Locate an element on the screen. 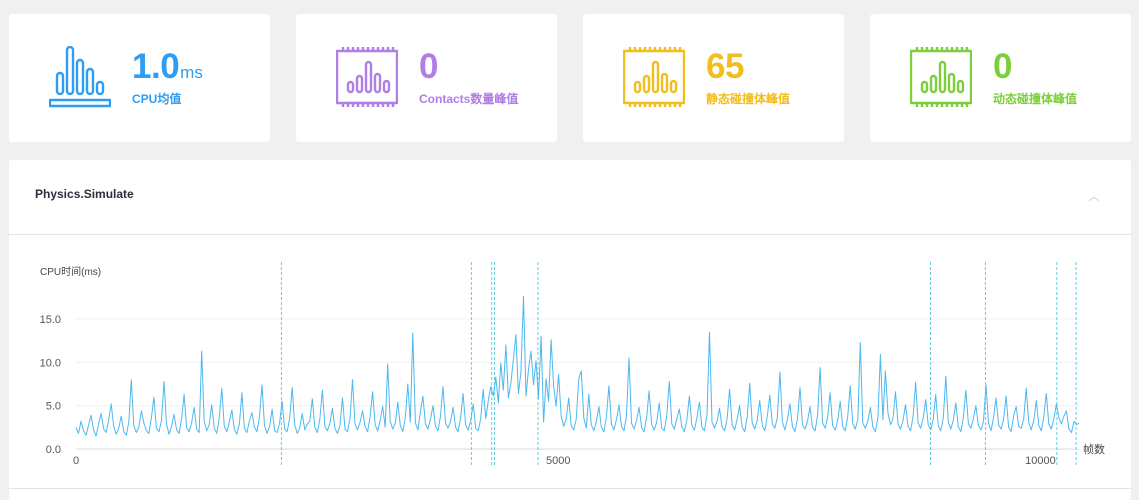 The height and width of the screenshot is (500, 1139). stat-card-static-colliders: 65 静态碰撞体峰值 is located at coordinates (713, 78).